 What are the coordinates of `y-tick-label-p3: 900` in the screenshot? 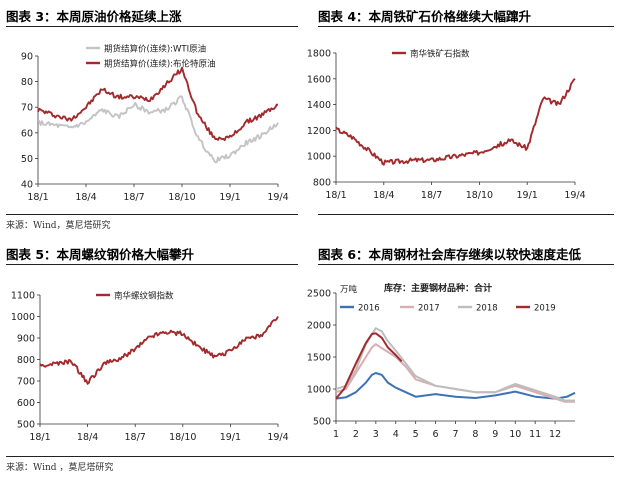 It's located at (26, 339).